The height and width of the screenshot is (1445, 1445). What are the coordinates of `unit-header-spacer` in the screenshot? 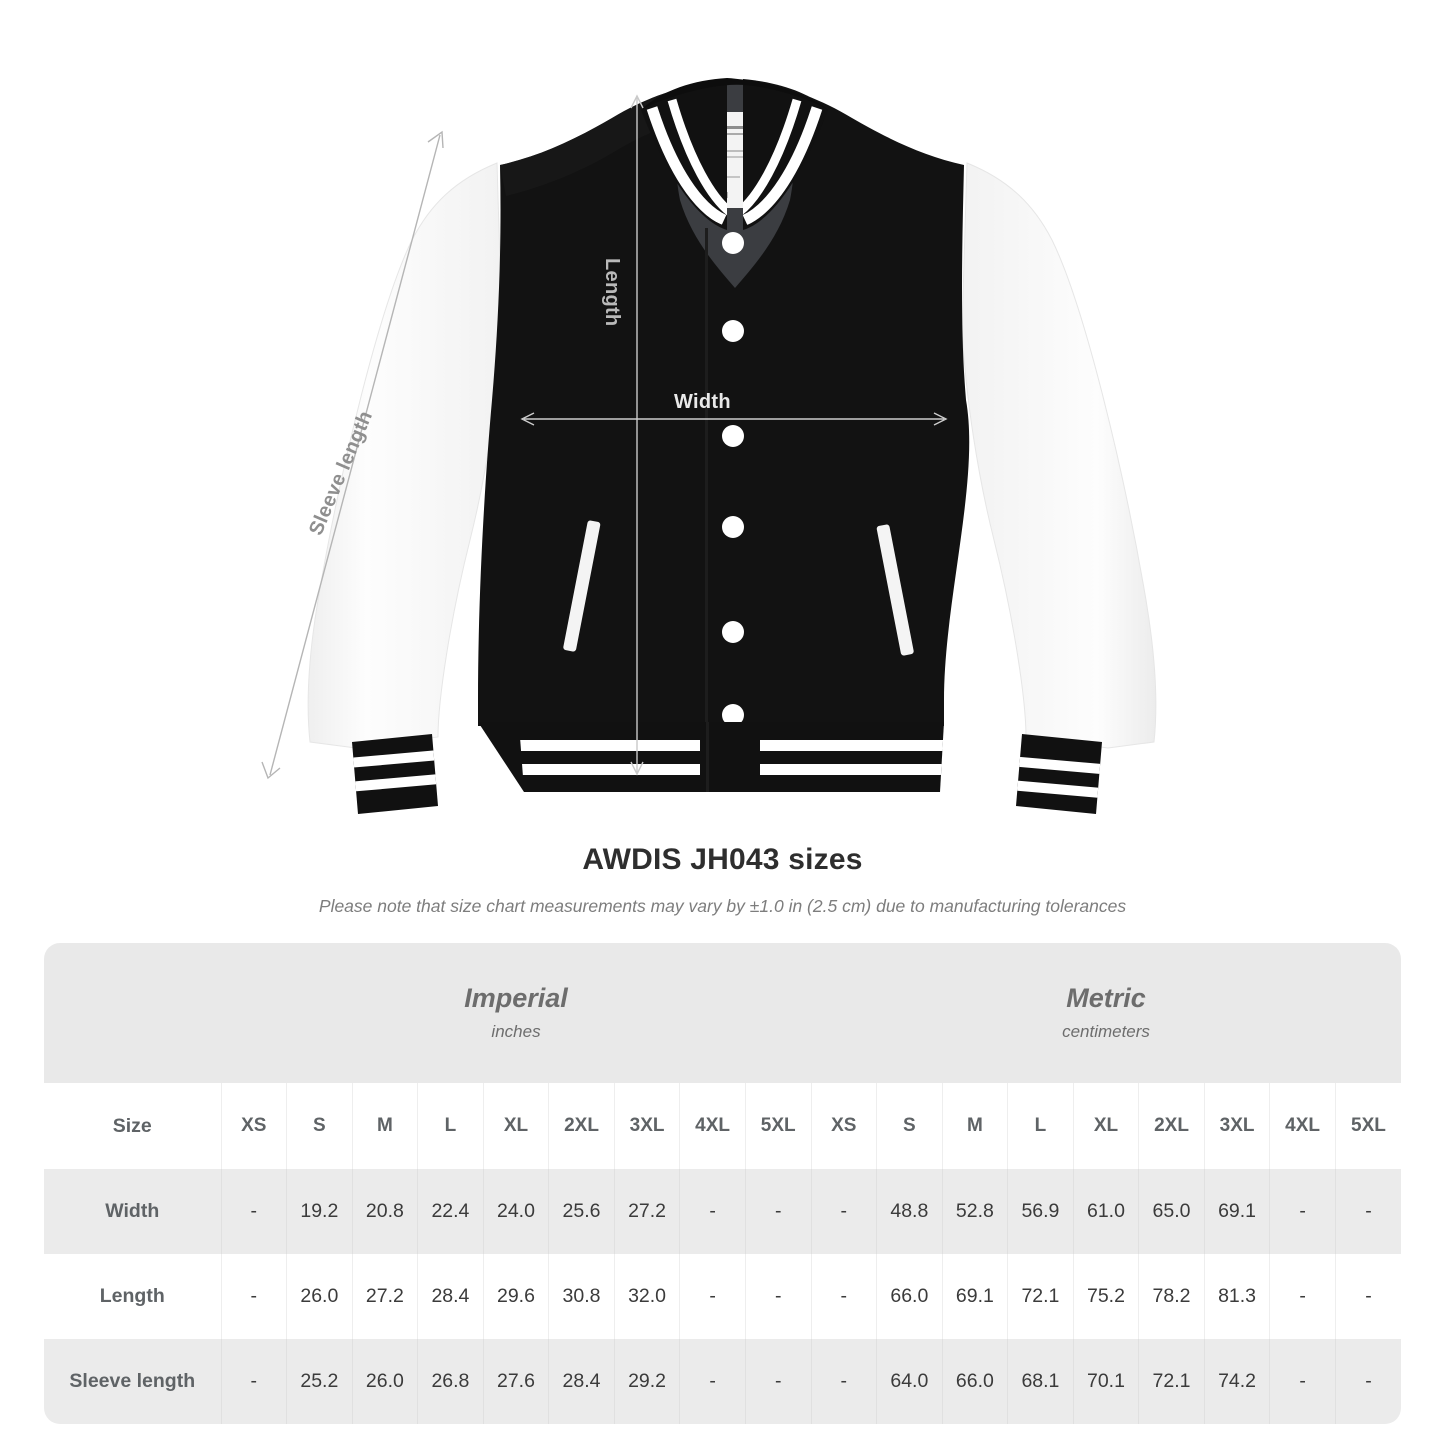 It's located at (132, 1013).